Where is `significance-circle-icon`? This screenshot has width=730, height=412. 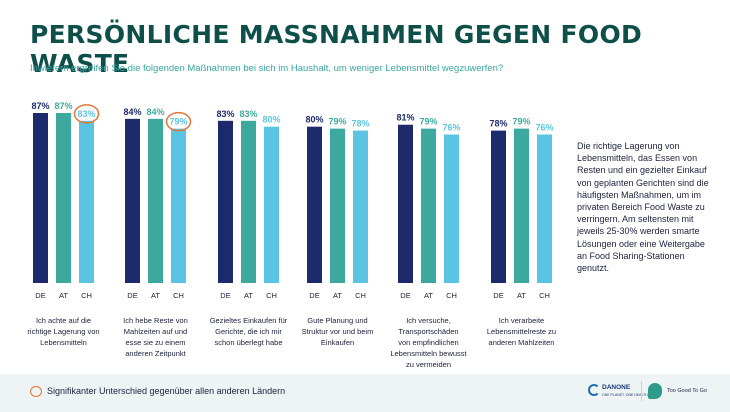
significance-circle-icon is located at coordinates (36, 391).